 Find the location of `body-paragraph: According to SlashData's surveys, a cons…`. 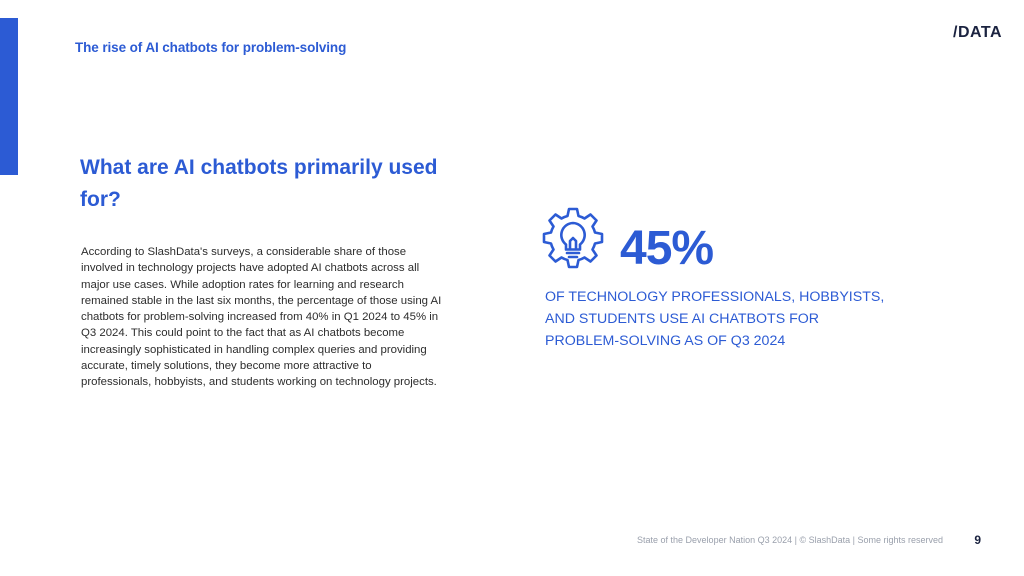

body-paragraph: According to SlashData's surveys, a cons… is located at coordinates (261, 317).